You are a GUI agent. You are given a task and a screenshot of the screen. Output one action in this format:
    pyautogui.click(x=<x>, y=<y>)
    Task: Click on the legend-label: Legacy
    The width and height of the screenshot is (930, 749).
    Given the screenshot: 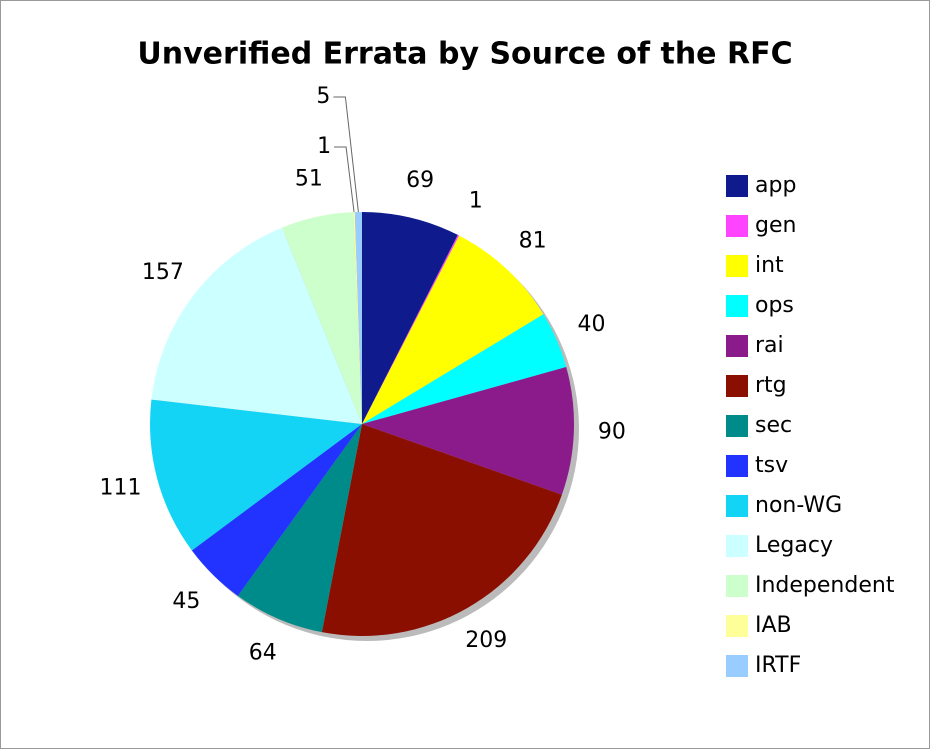 What is the action you would take?
    pyautogui.click(x=794, y=545)
    